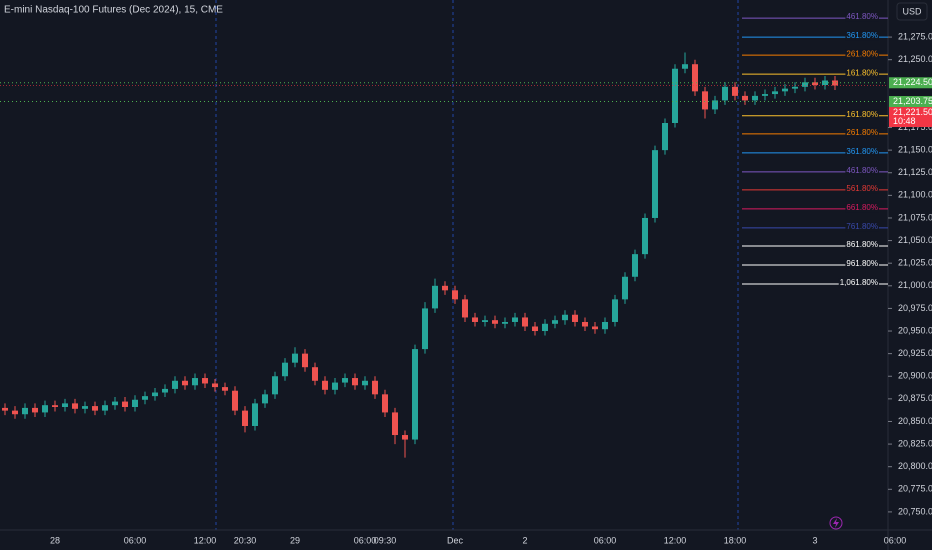  I want to click on fib-label: 761.80%, so click(862, 226).